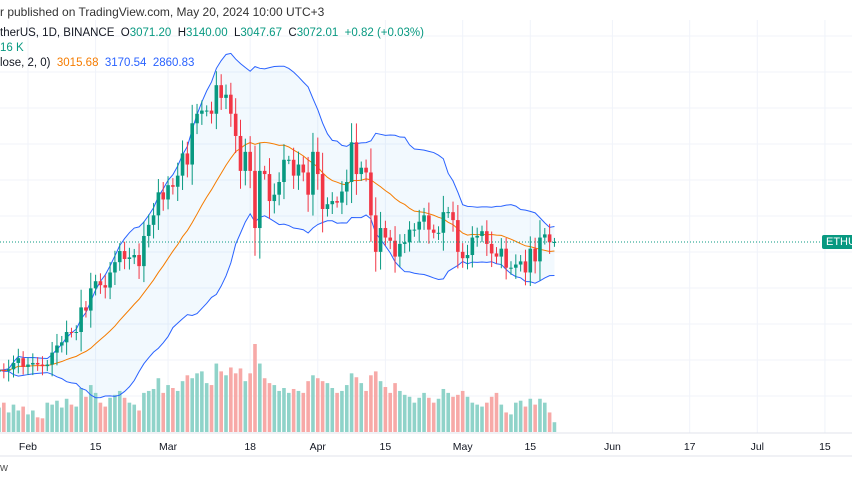  I want to click on x-tick-label: 17, so click(690, 447).